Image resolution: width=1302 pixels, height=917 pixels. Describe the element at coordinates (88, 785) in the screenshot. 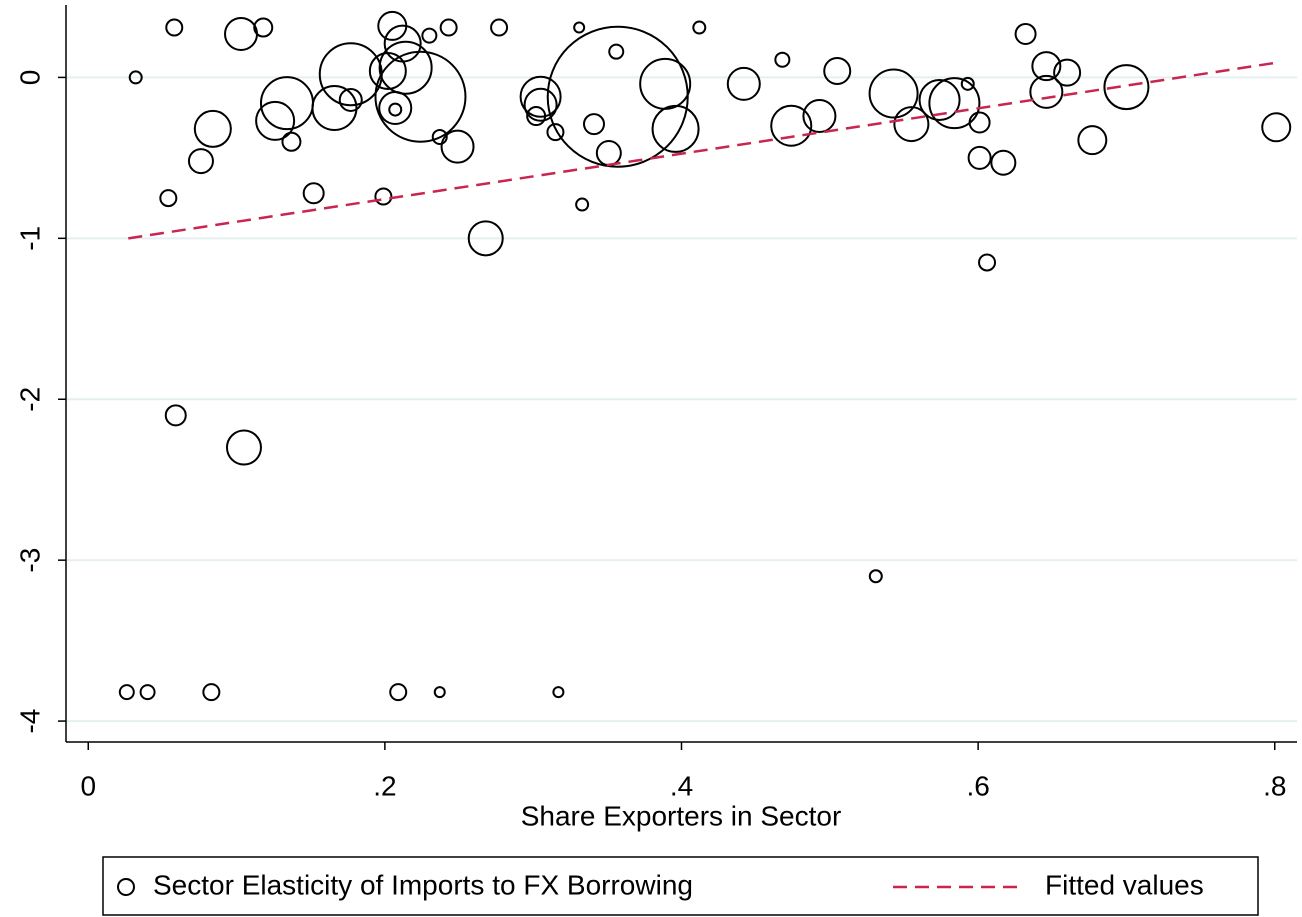

I see `x-tick-label: 0` at that location.